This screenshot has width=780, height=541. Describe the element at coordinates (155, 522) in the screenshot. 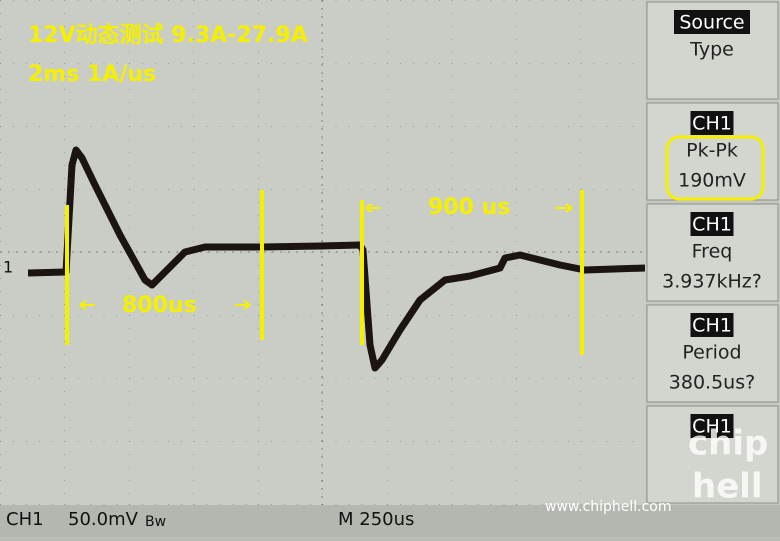

I see `status-bandwidth: Bw` at that location.